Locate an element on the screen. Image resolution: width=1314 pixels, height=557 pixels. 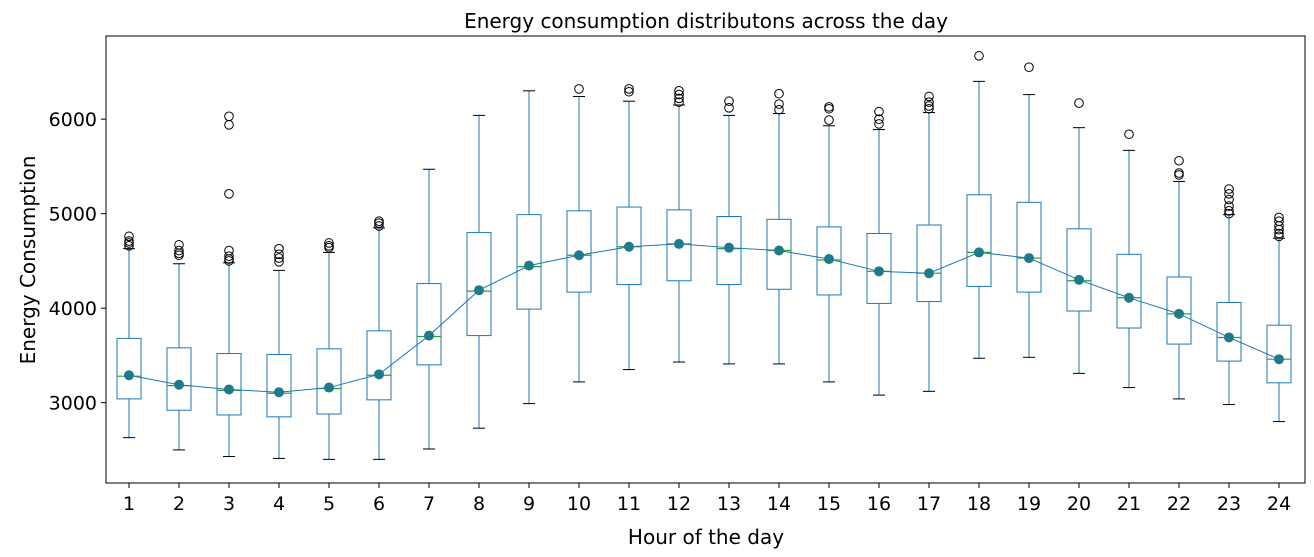
x-tick-label: 3 is located at coordinates (229, 504).